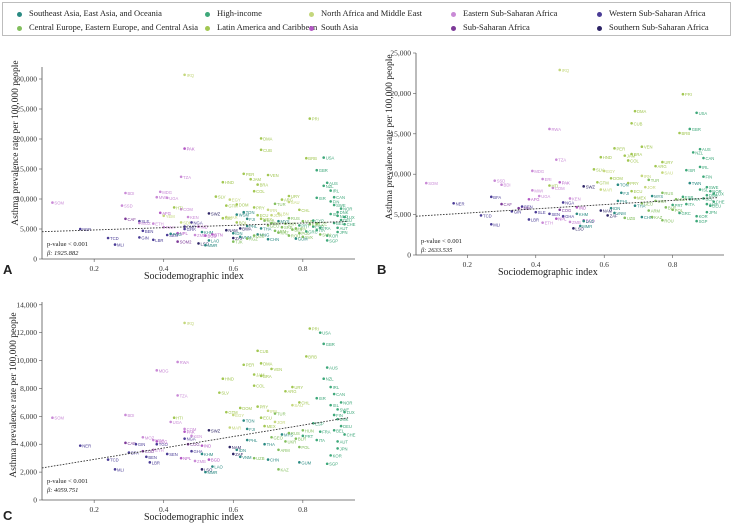  What do you see at coordinates (194, 217) in the screenshot?
I see `point-label: KEN` at bounding box center [194, 217].